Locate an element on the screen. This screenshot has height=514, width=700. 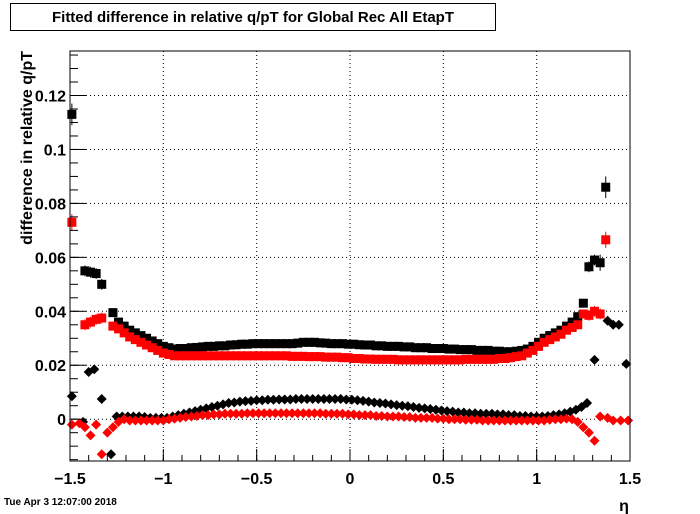
x-tick-label: 0 is located at coordinates (350, 479).